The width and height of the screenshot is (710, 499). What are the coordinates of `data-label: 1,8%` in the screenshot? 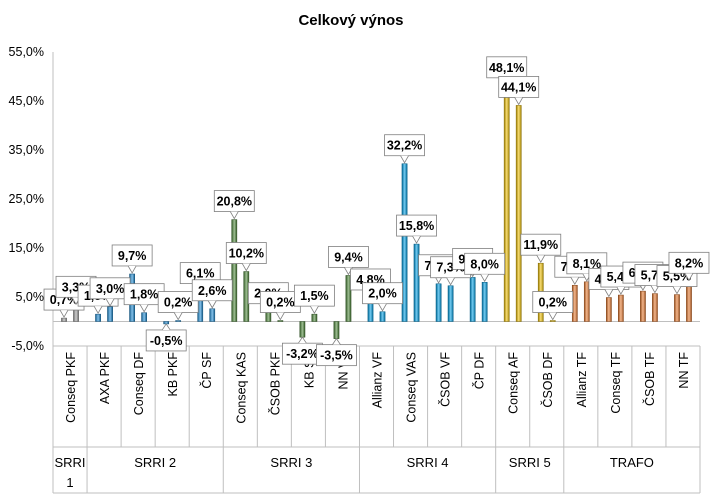 It's located at (144, 298).